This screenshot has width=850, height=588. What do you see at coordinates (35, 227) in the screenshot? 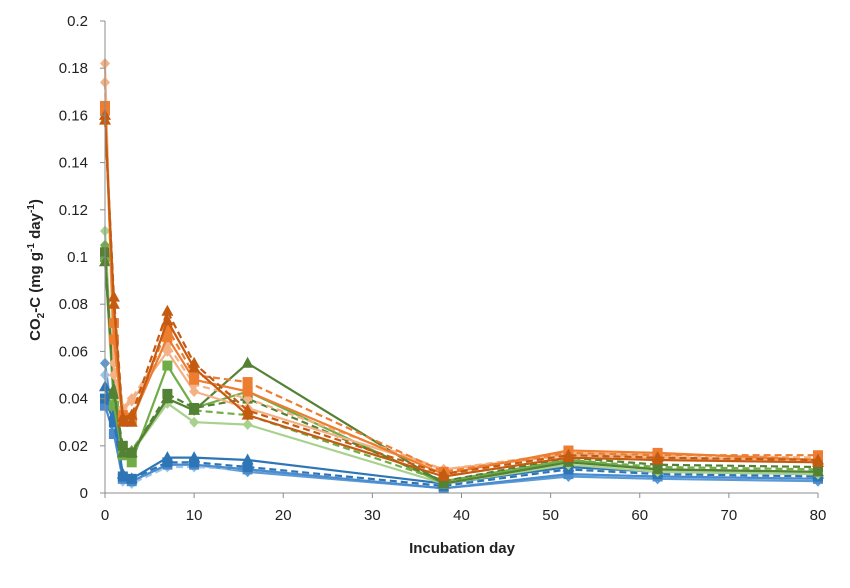
I see `y-axis-title-mid2: day` at bounding box center [35, 227].